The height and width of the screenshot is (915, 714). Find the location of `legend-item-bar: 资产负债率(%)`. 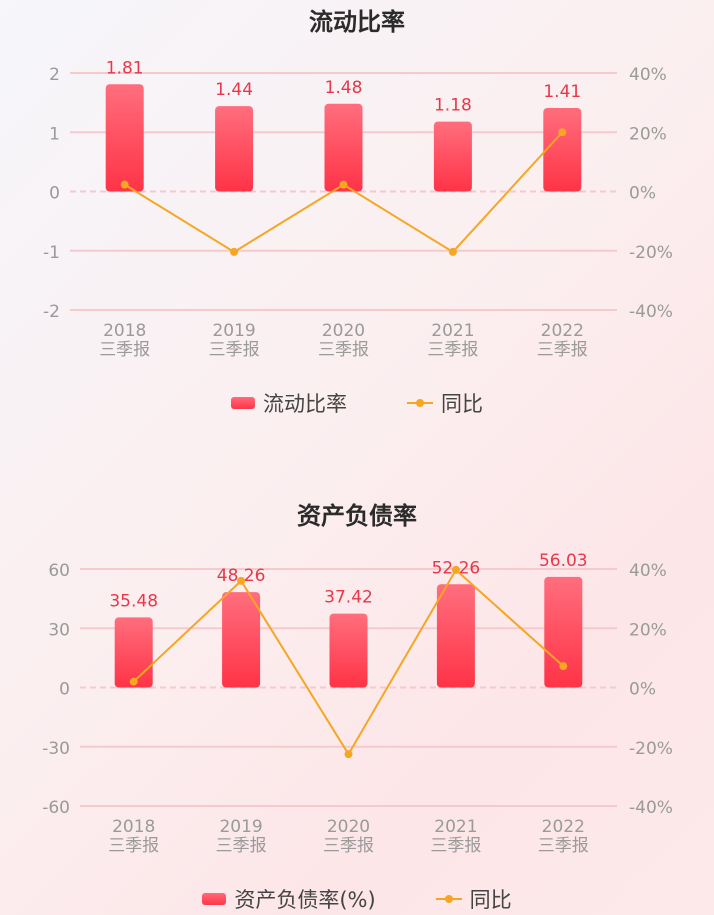

legend-item-bar: 资产负债率(%) is located at coordinates (289, 899).